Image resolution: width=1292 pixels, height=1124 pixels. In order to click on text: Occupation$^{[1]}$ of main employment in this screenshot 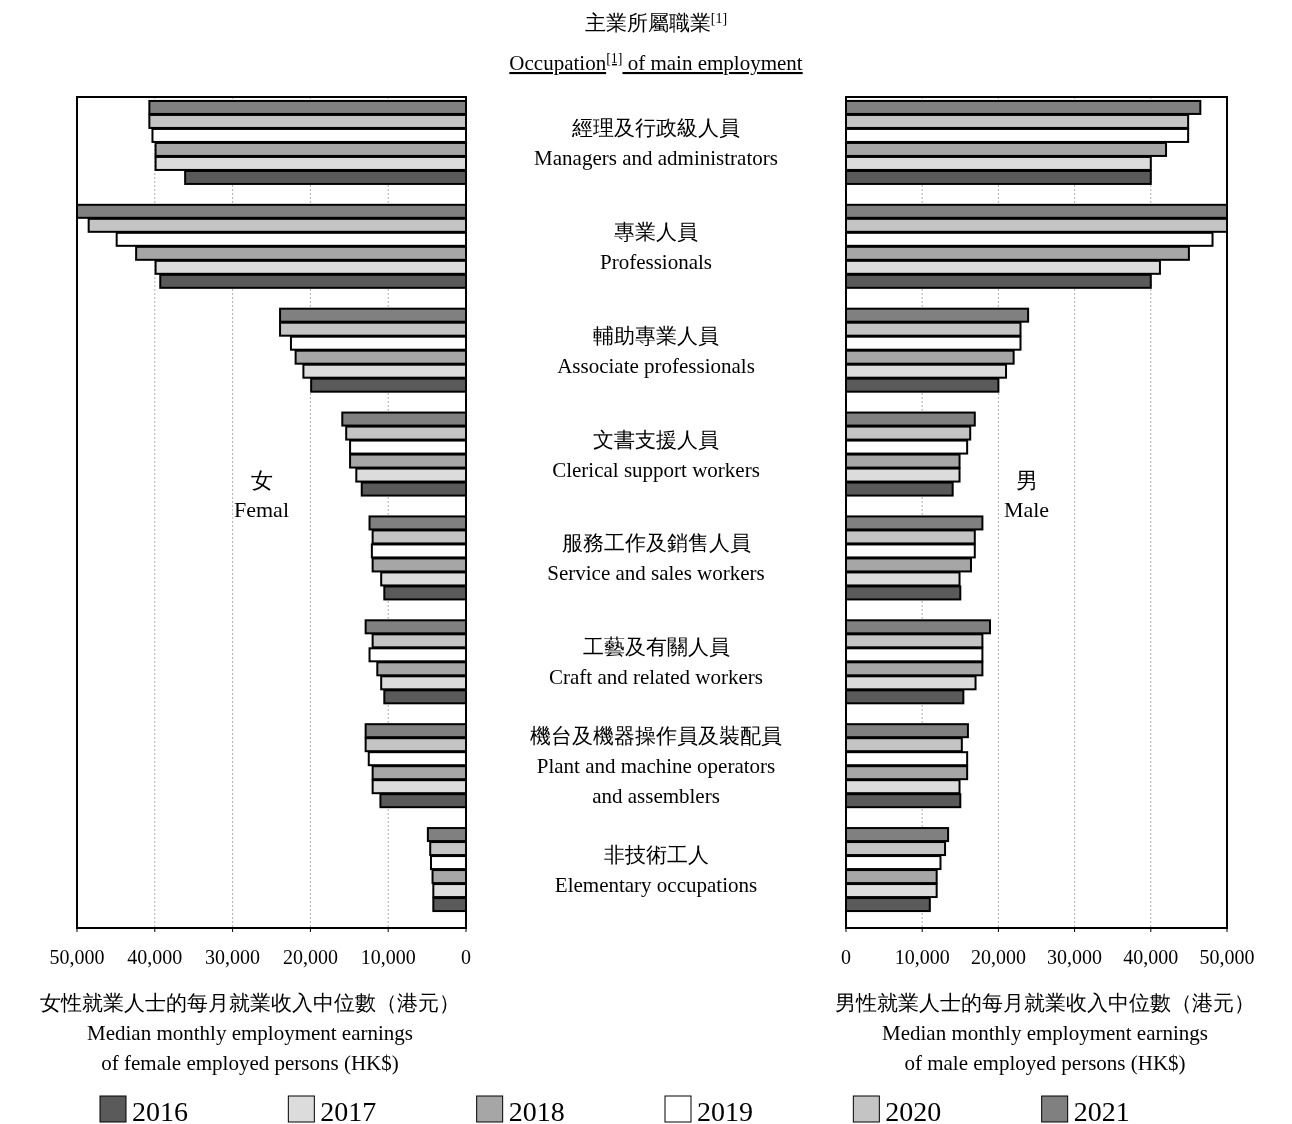, I will do `click(656, 62)`.